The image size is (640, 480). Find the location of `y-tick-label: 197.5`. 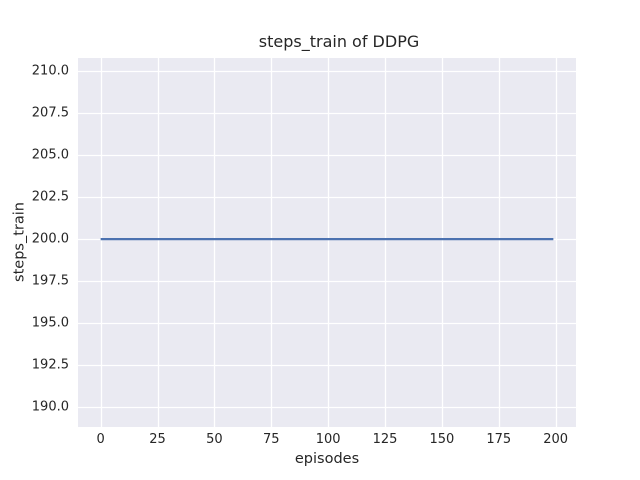

y-tick-label: 197.5 is located at coordinates (50, 281).